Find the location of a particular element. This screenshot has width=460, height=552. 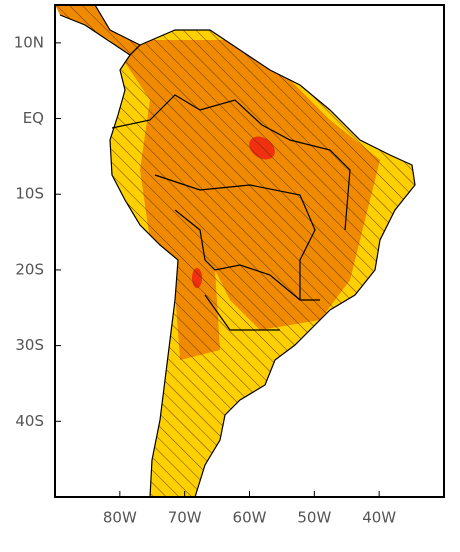

x-tick-label: 80W is located at coordinates (120, 518).